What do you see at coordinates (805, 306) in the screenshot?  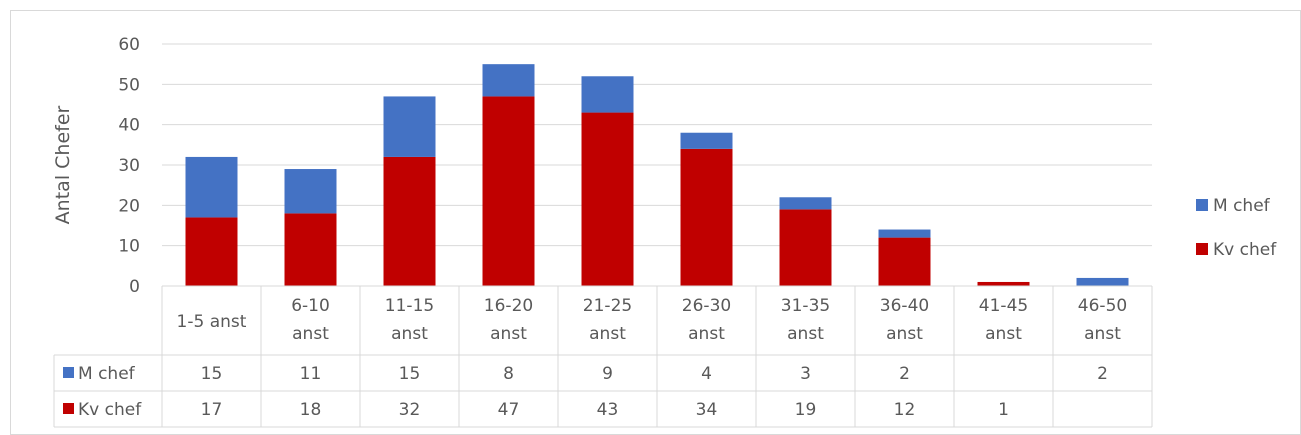 I see `x-tick-label: 31-35` at bounding box center [805, 306].